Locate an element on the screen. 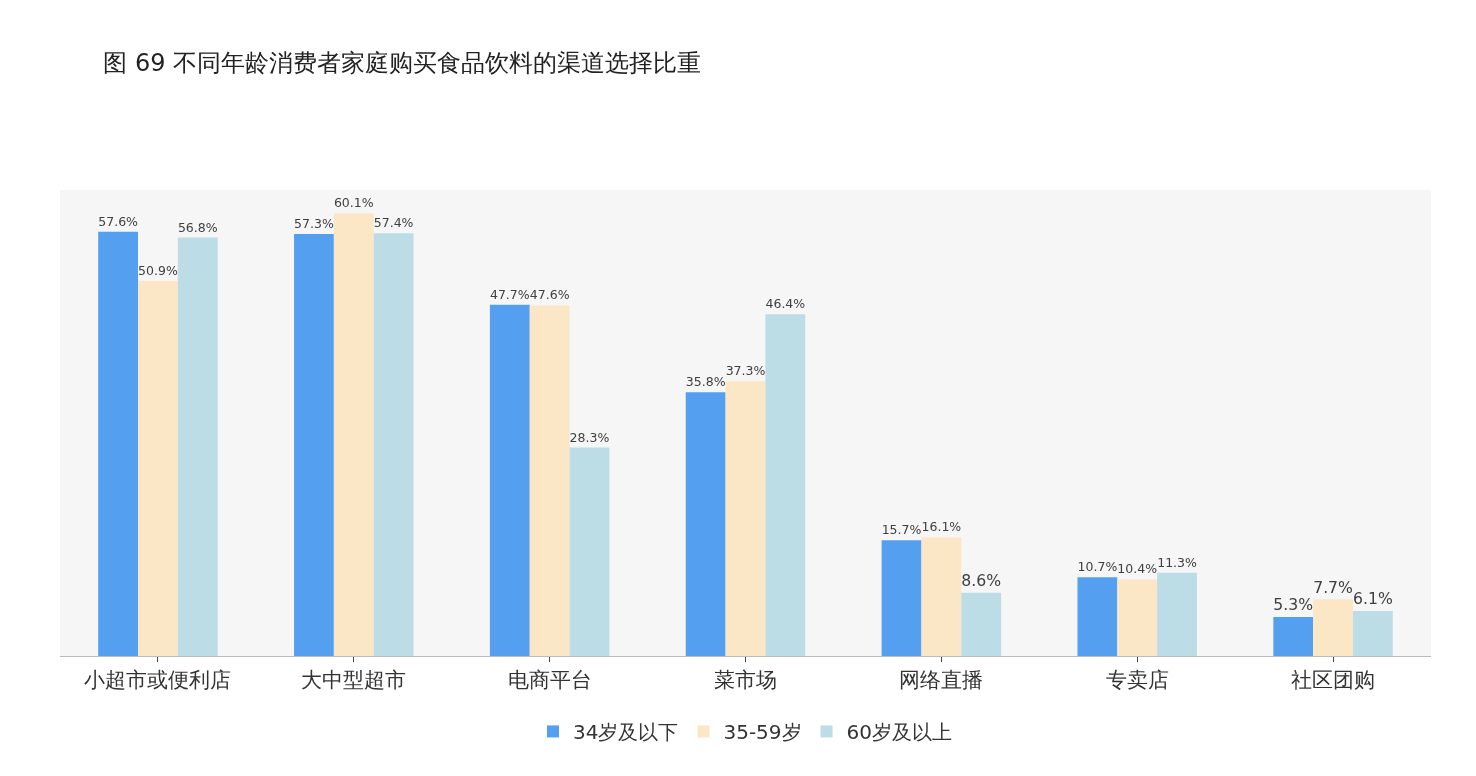 This screenshot has height=776, width=1476. data-label: 10.7% is located at coordinates (1097, 567).